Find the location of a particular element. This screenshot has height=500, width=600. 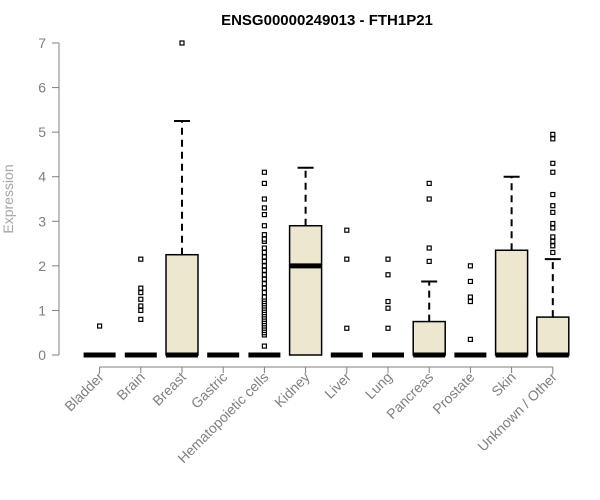

box-kidney is located at coordinates (305, 261).